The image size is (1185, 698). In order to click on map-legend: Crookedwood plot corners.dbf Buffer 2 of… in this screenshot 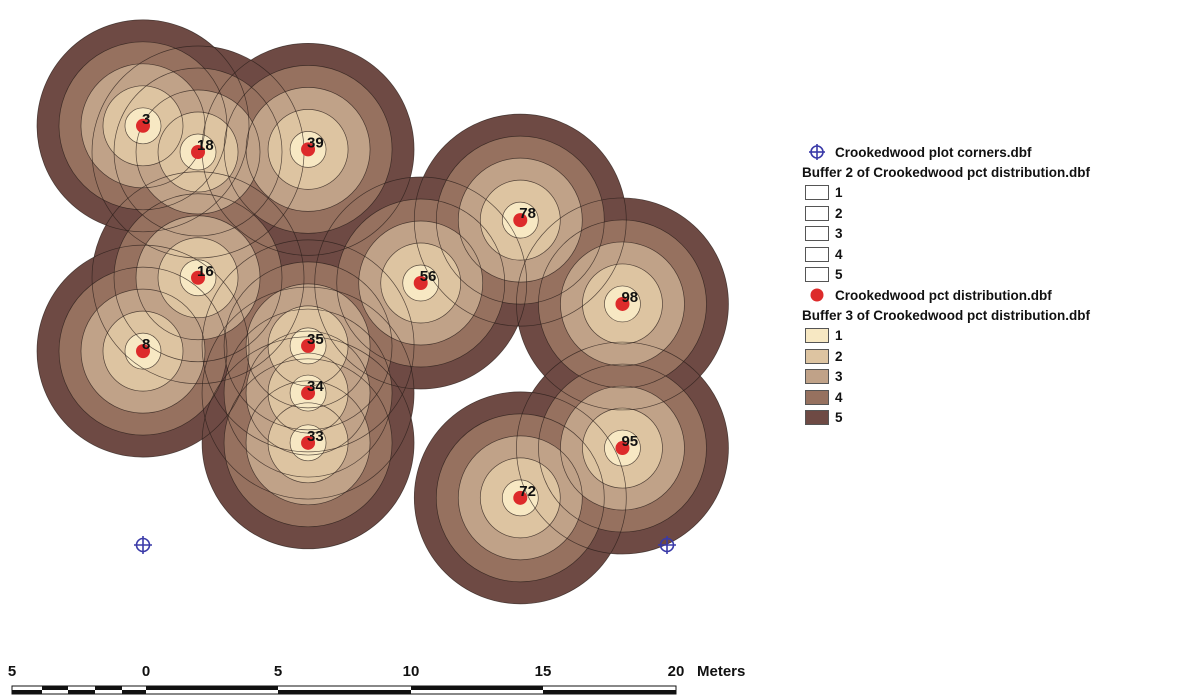, I will do `click(992, 285)`.